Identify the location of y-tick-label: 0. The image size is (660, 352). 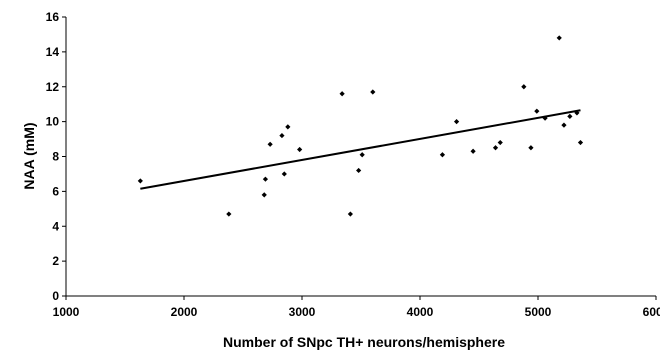
(55, 296).